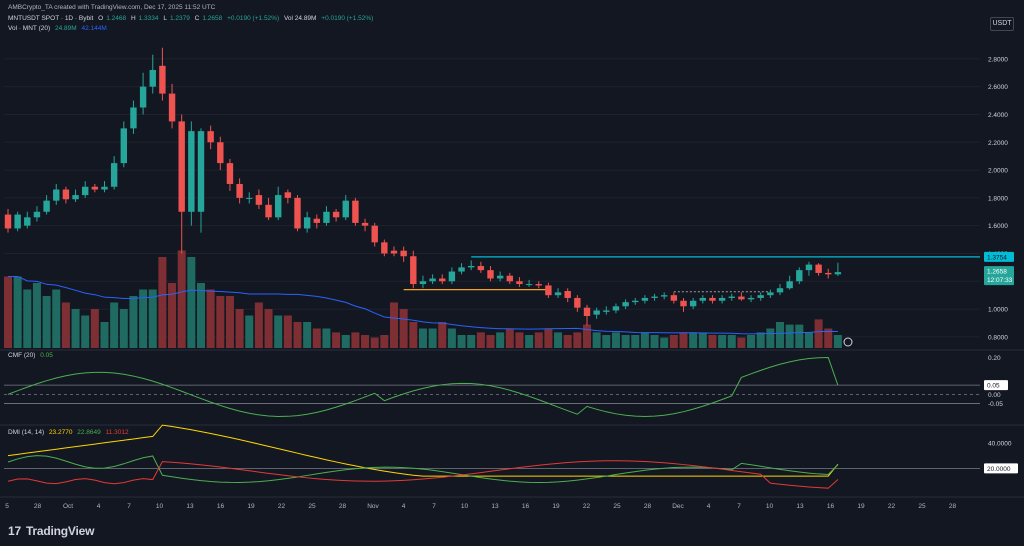  I want to click on time-tick-label: Oct, so click(68, 506).